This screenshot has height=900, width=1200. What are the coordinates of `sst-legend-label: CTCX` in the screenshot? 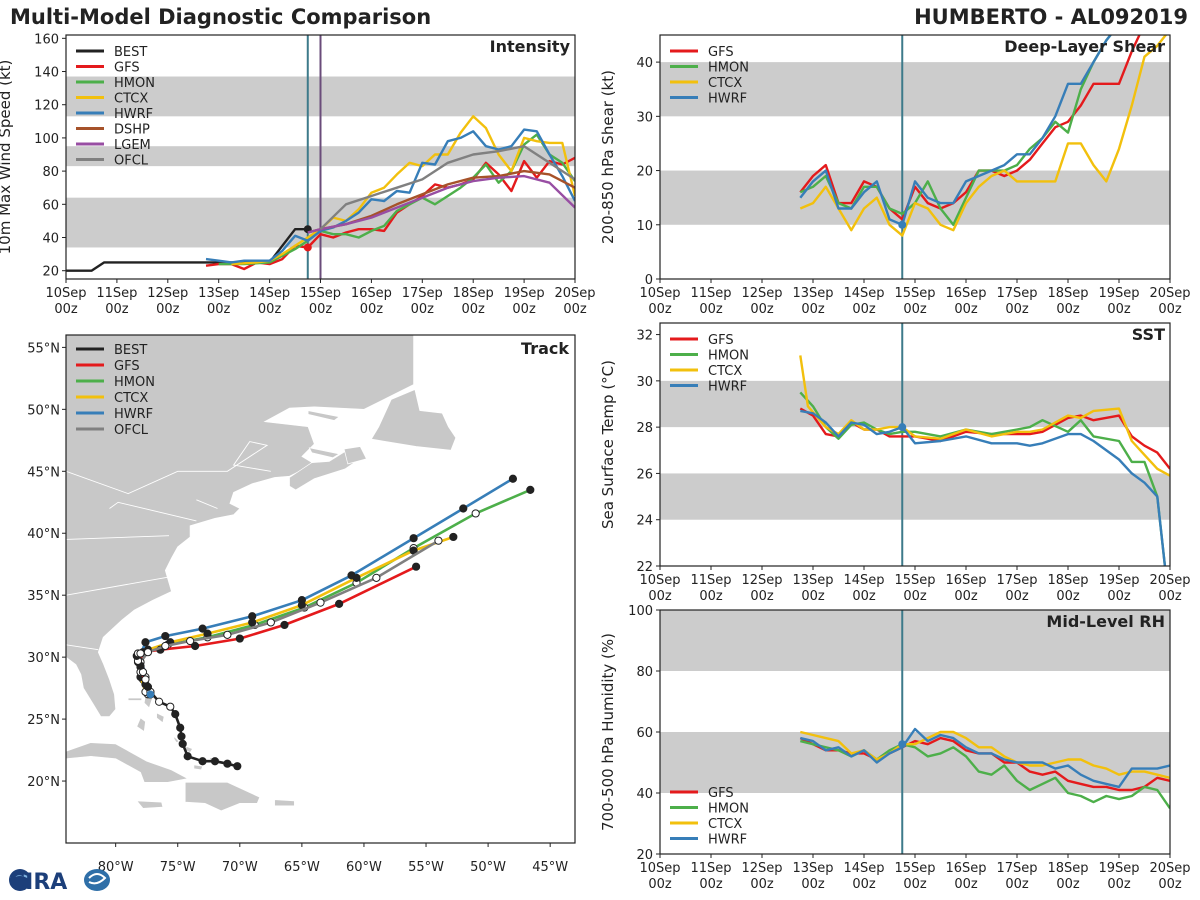 It's located at (725, 371).